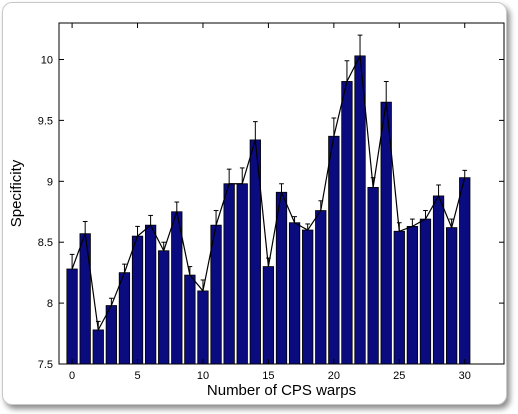  Describe the element at coordinates (45, 365) in the screenshot. I see `y-tick-label-7.5: 7.5` at that location.